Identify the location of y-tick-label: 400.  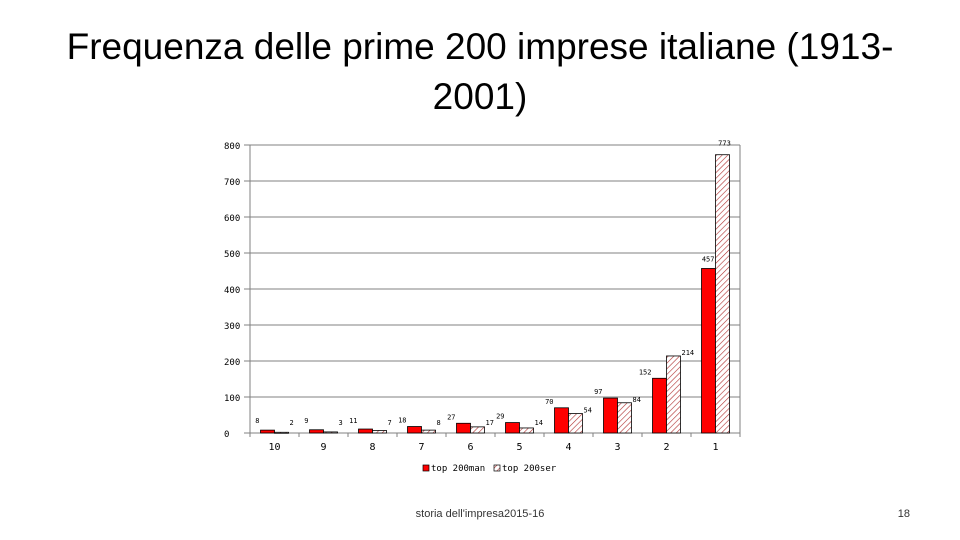
(232, 291).